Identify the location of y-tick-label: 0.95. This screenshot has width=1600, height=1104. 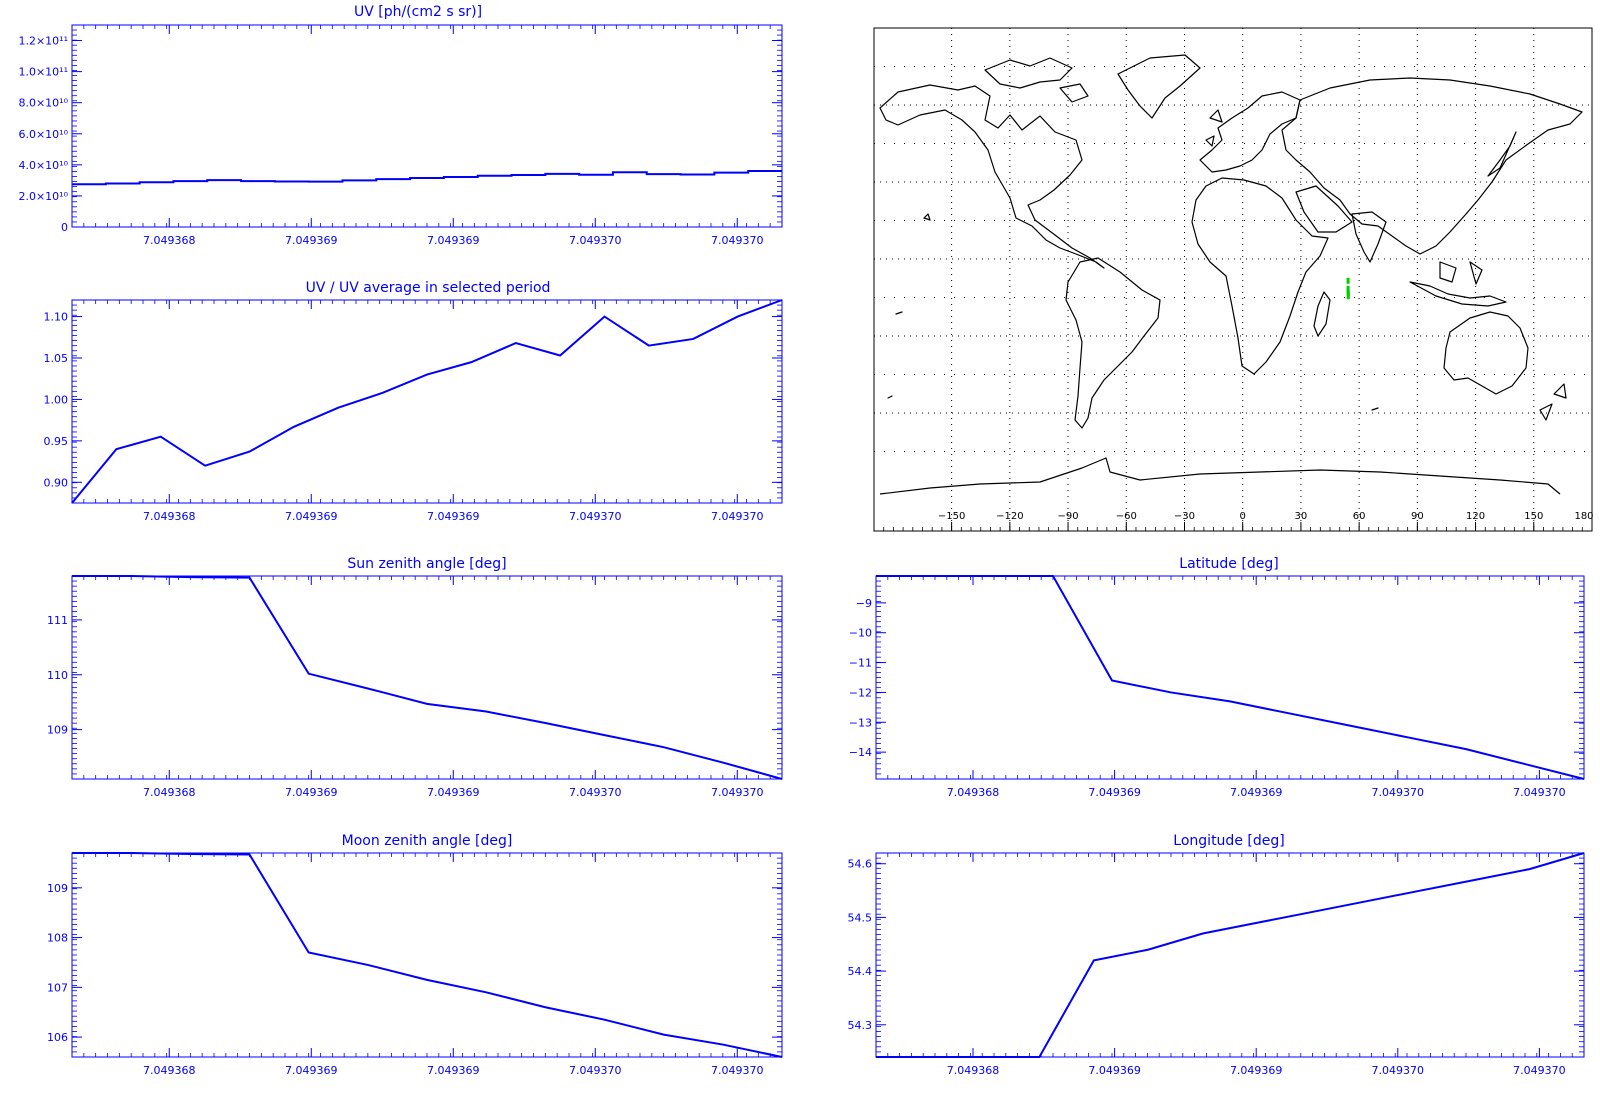
(56, 441).